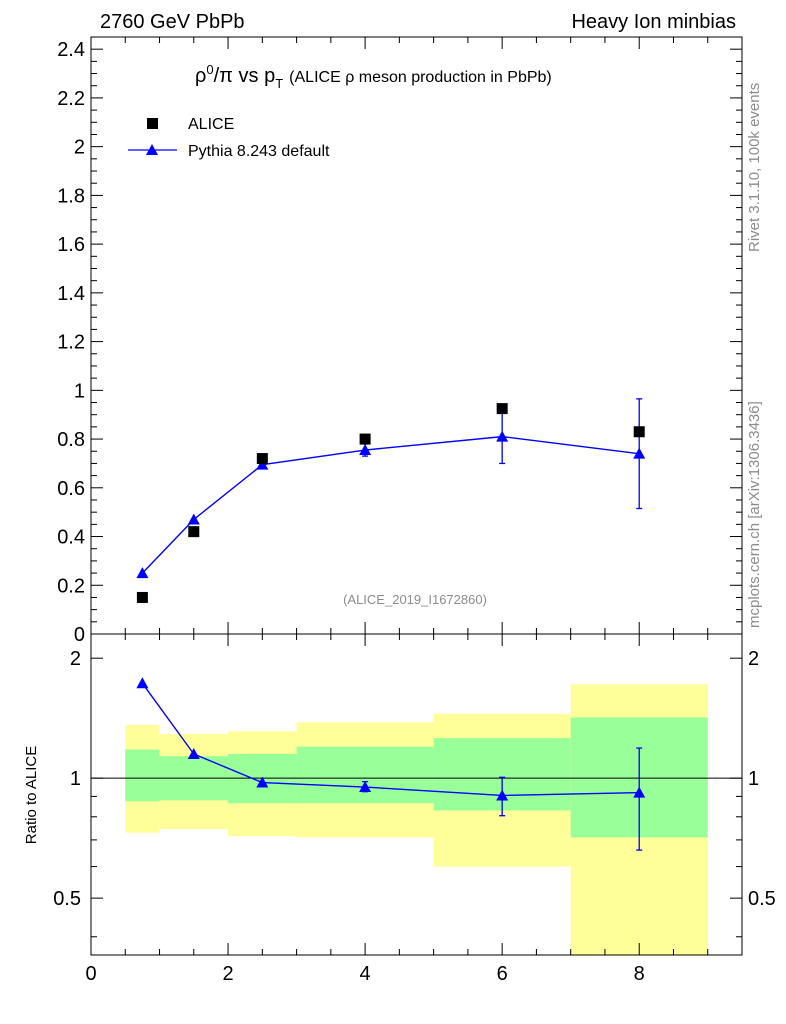 Image resolution: width=786 pixels, height=1024 pixels. I want to click on x-tick-label: 4, so click(365, 974).